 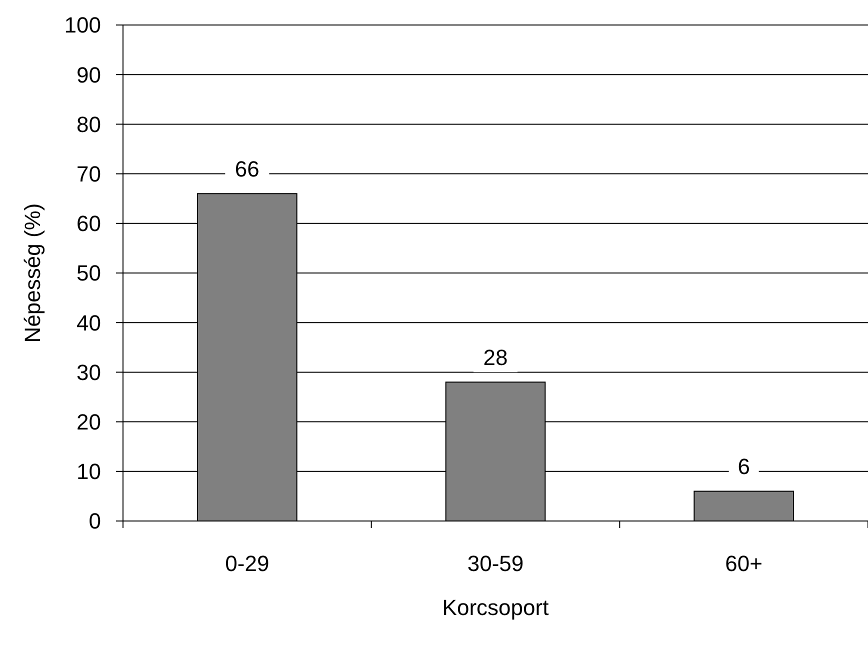 What do you see at coordinates (88, 323) in the screenshot?
I see `y-tick-label: 40` at bounding box center [88, 323].